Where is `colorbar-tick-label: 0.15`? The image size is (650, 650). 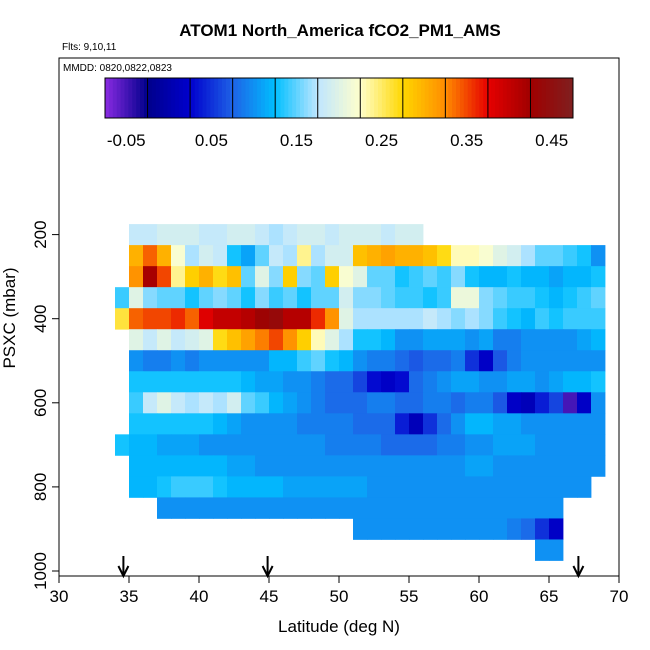
colorbar-tick-label: 0.15 is located at coordinates (296, 140).